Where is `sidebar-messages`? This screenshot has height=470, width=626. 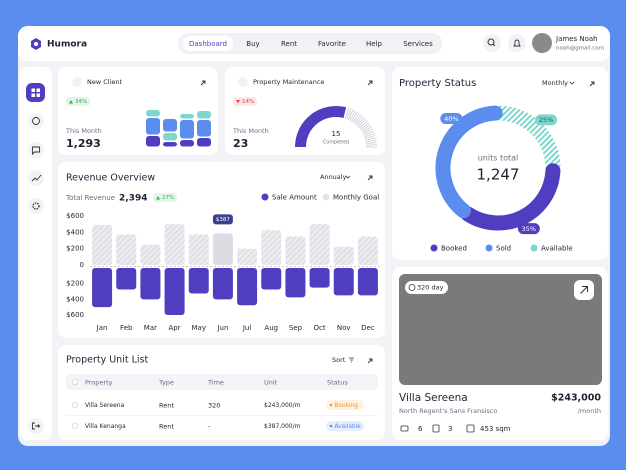 sidebar-messages is located at coordinates (36, 150).